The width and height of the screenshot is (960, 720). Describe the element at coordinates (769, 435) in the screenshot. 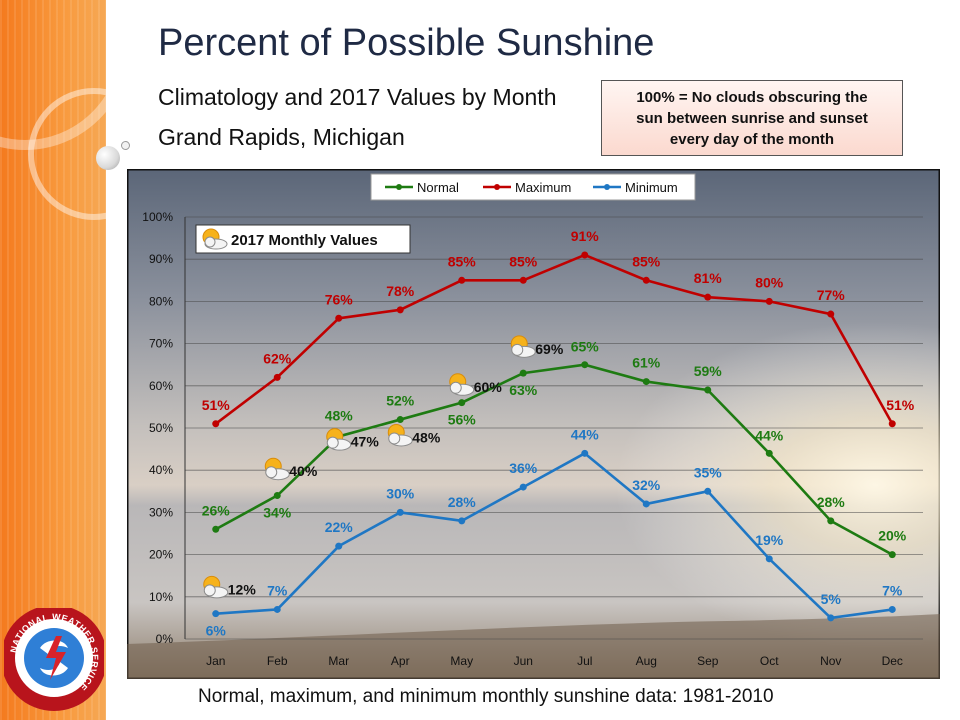

I see `data-label-normal: 44%` at that location.